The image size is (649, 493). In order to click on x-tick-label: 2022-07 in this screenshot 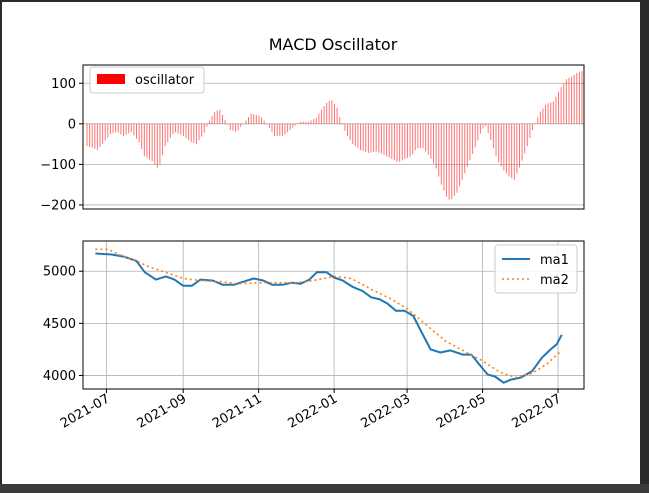, I will do `click(536, 411)`.